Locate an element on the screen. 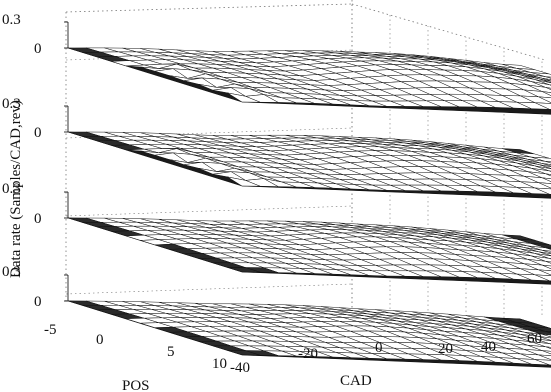  x-axis-title: CAD is located at coordinates (356, 381).